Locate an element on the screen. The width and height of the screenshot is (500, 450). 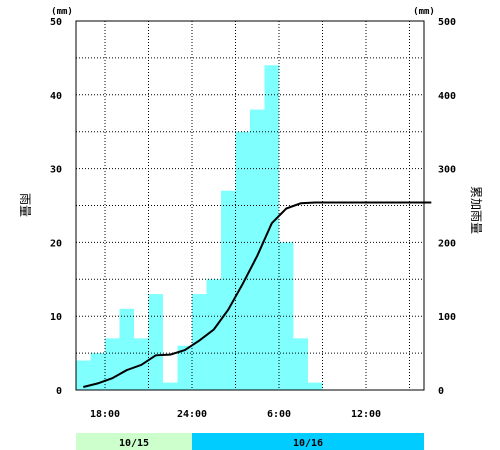
y-tick-left: 10 is located at coordinates (56, 317).